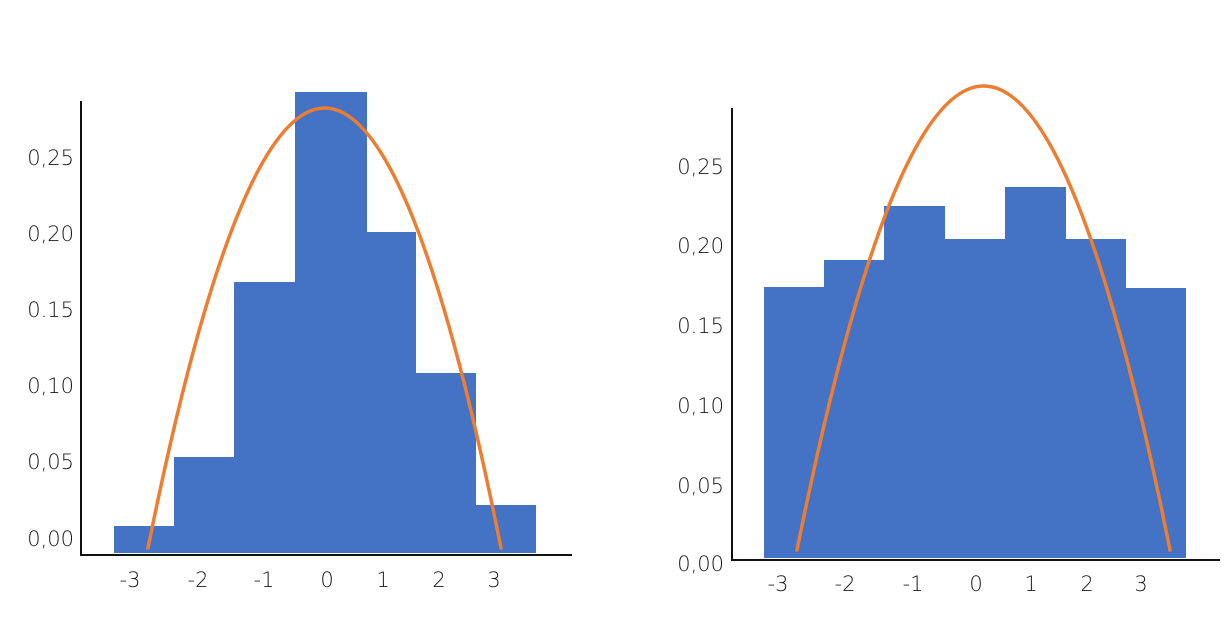 This screenshot has width=1232, height=618. I want to click on left-x-tick-labels: -3 -2 -1 0 1 2 3, so click(310, 580).